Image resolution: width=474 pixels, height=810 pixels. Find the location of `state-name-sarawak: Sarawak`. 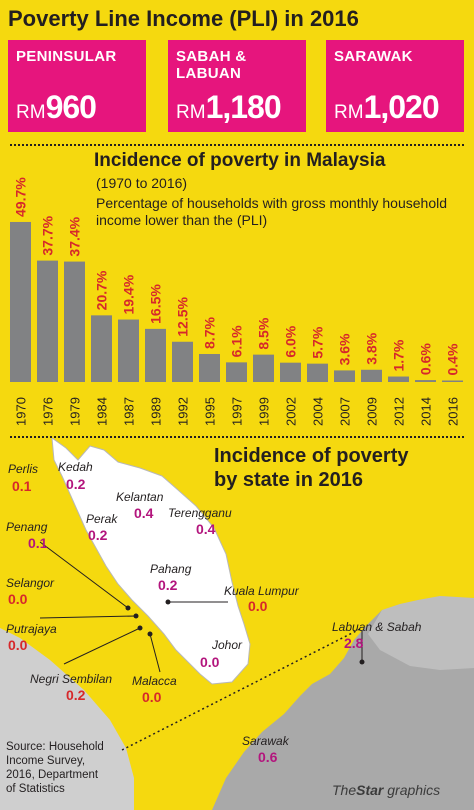

state-name-sarawak: Sarawak is located at coordinates (265, 741).